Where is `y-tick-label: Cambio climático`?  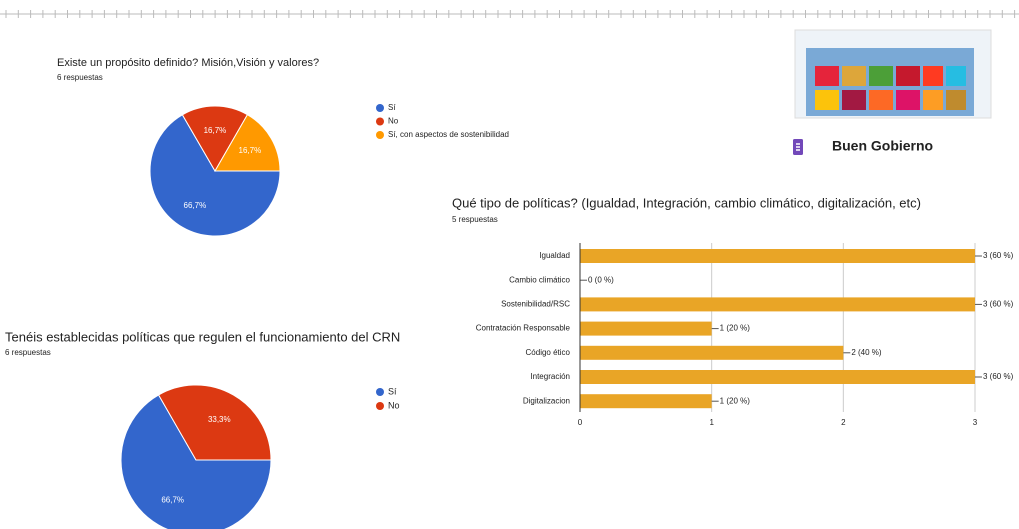 y-tick-label: Cambio climático is located at coordinates (539, 279).